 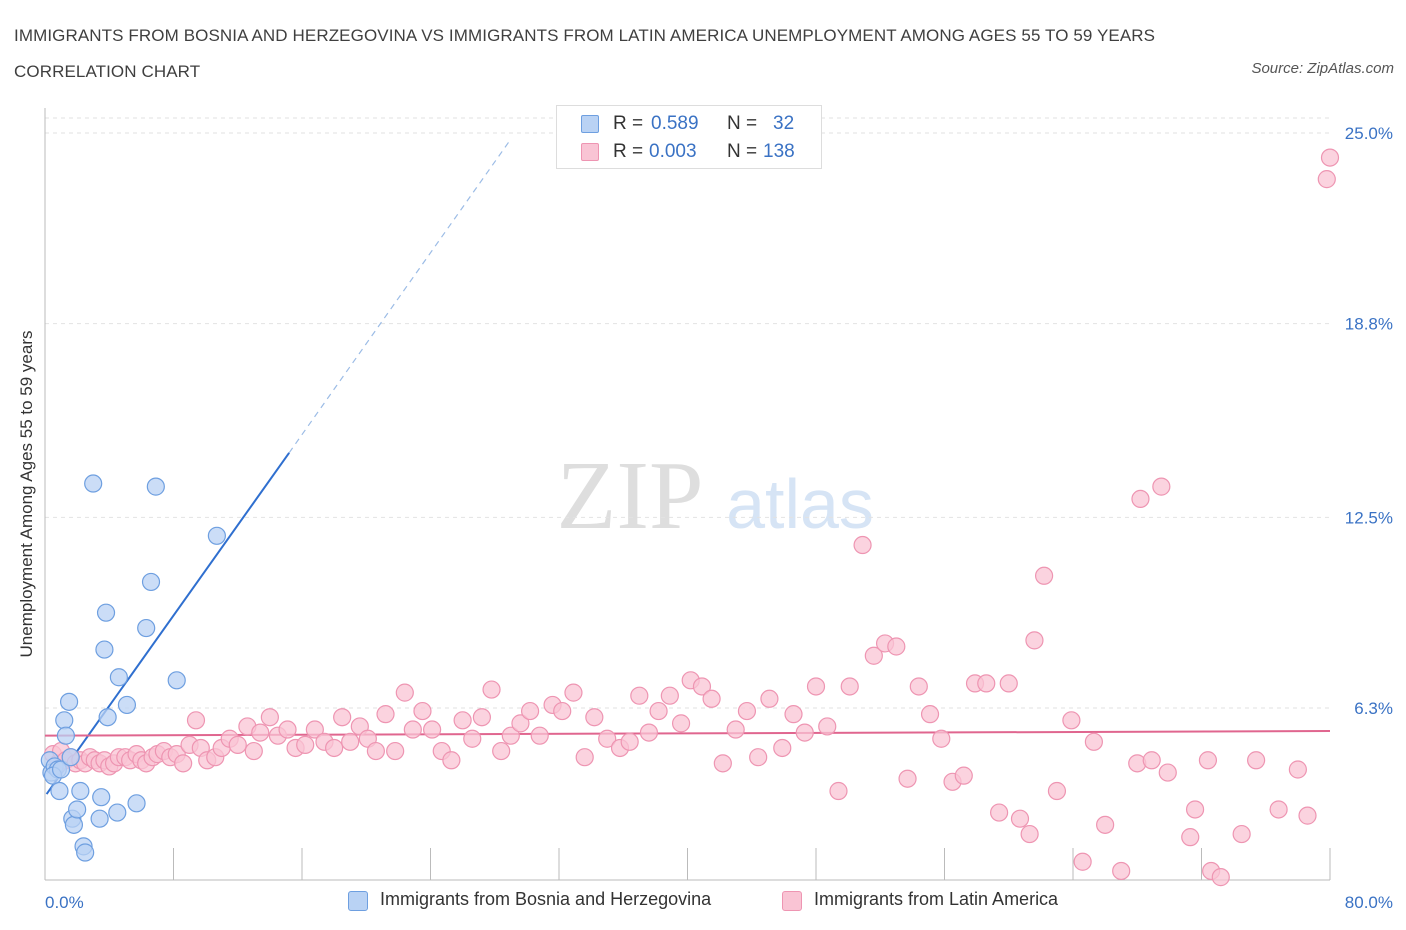 What do you see at coordinates (400, 296) in the screenshot?
I see `trend-line-bosnia-extension` at bounding box center [400, 296].